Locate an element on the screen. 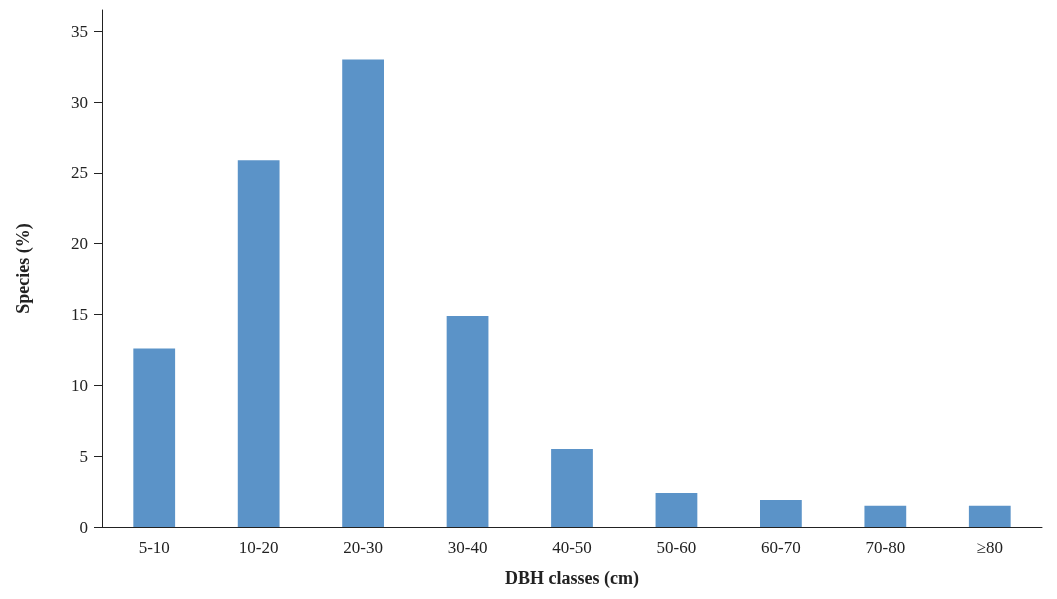  x-tick-label: 50-60 is located at coordinates (676, 547).